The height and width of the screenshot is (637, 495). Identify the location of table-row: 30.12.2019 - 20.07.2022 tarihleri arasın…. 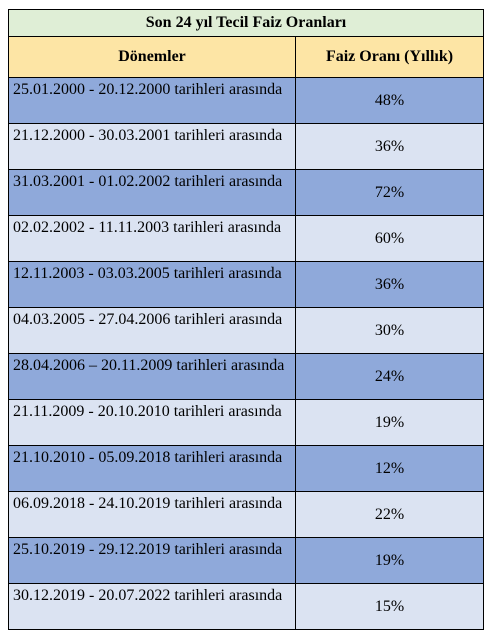
(246, 606).